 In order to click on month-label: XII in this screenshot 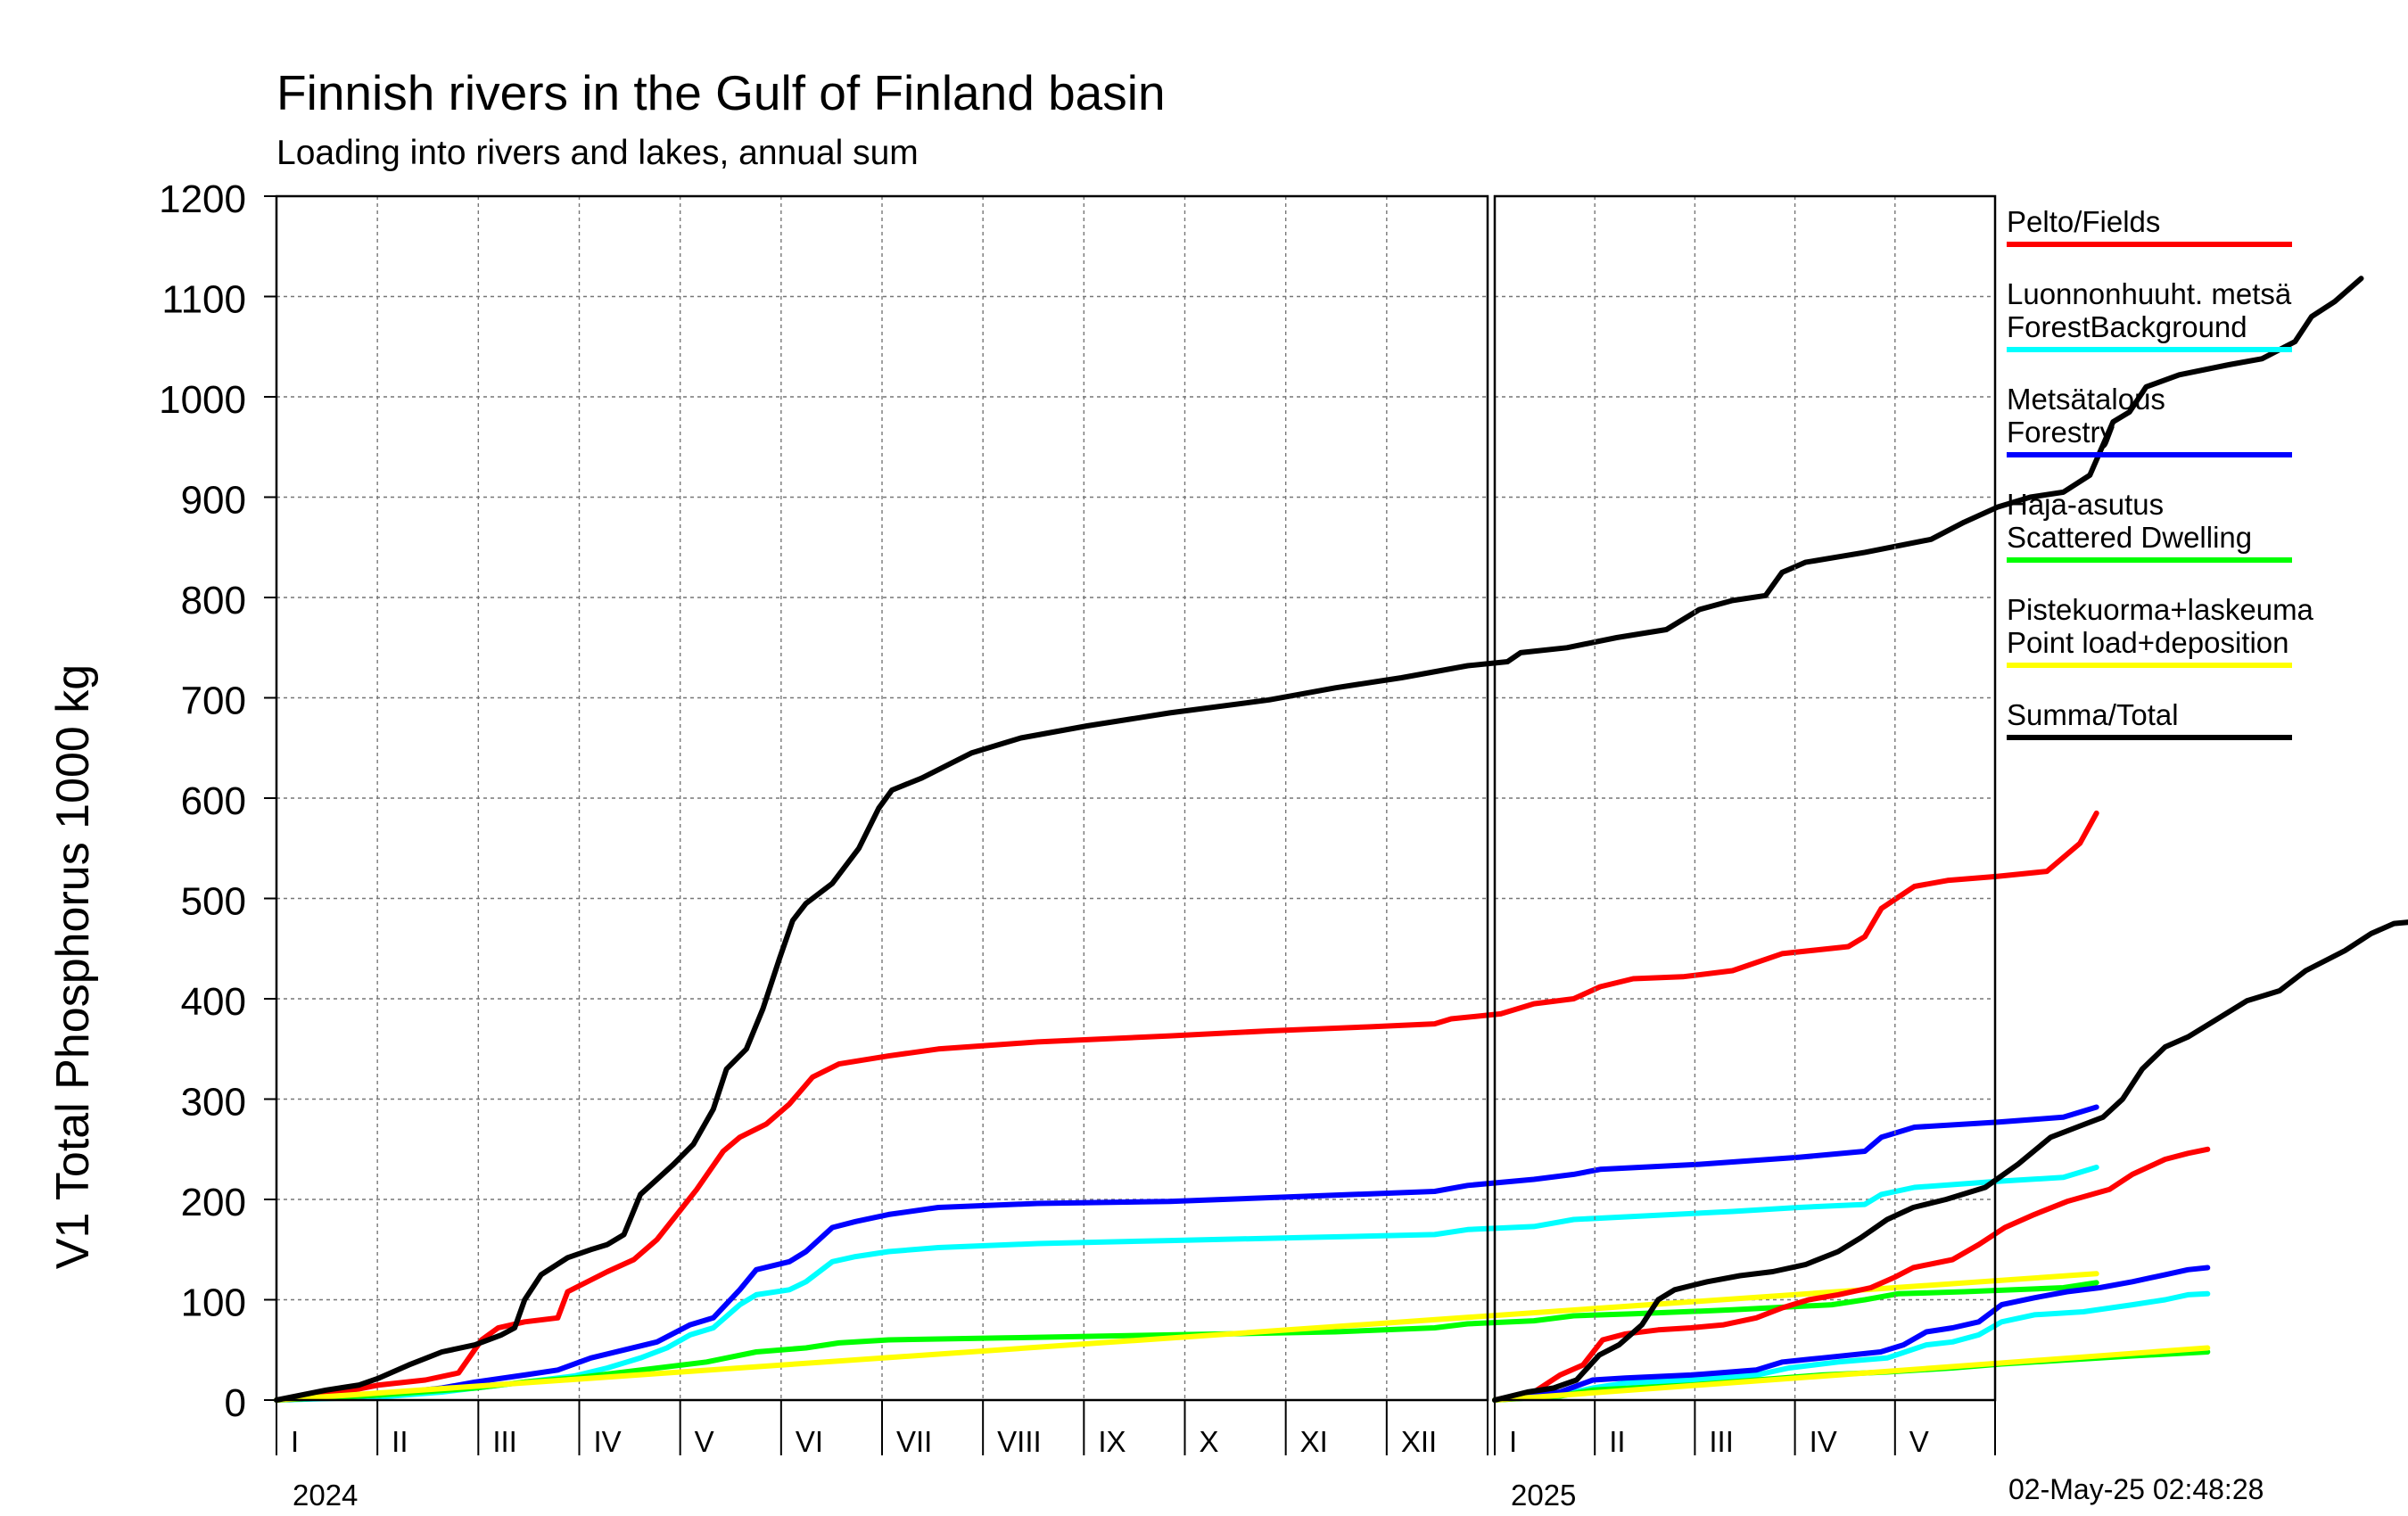, I will do `click(1419, 1441)`.